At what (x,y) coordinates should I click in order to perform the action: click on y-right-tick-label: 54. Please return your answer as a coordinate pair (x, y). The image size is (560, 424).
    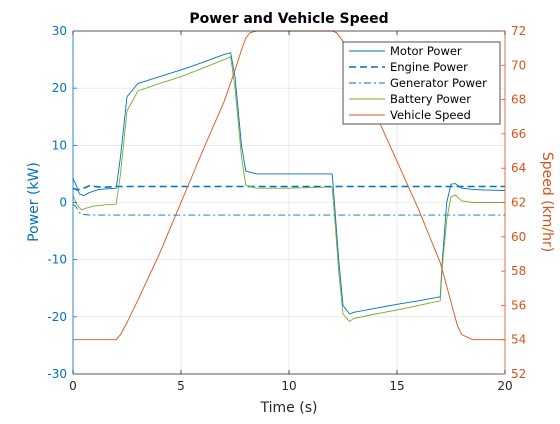
    Looking at the image, I should click on (518, 340).